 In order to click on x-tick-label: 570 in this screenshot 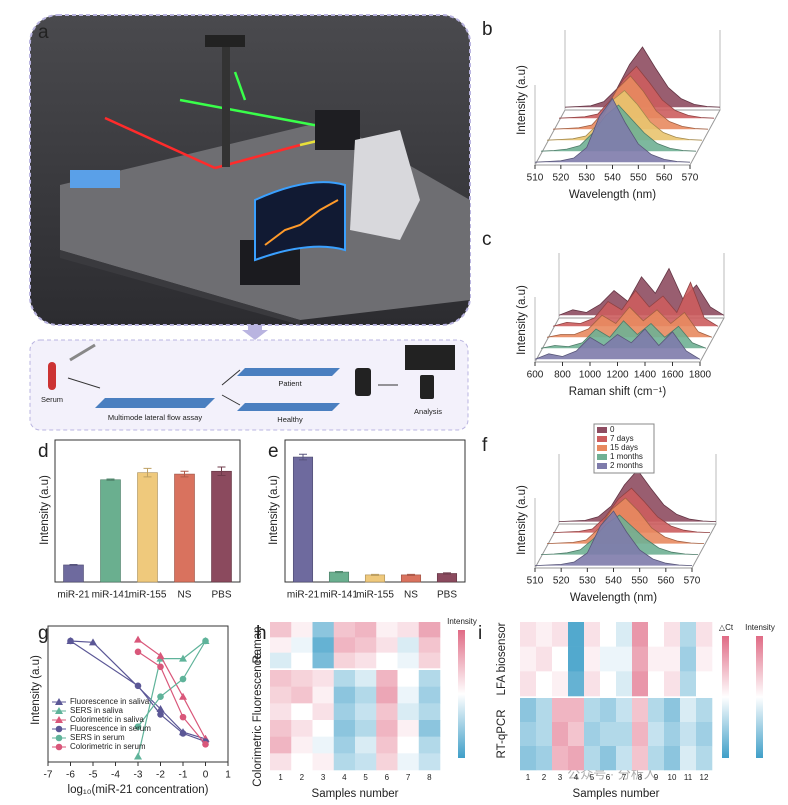, I will do `click(690, 178)`.